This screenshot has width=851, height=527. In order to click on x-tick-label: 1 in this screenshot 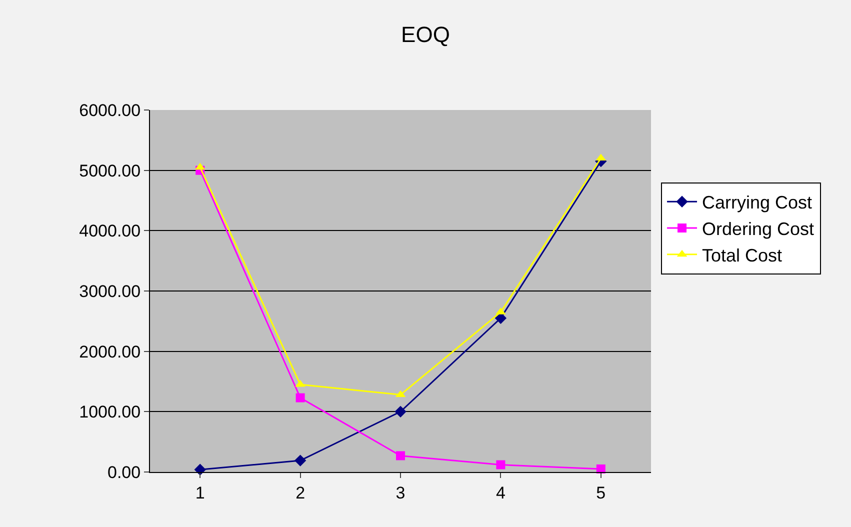, I will do `click(200, 492)`.